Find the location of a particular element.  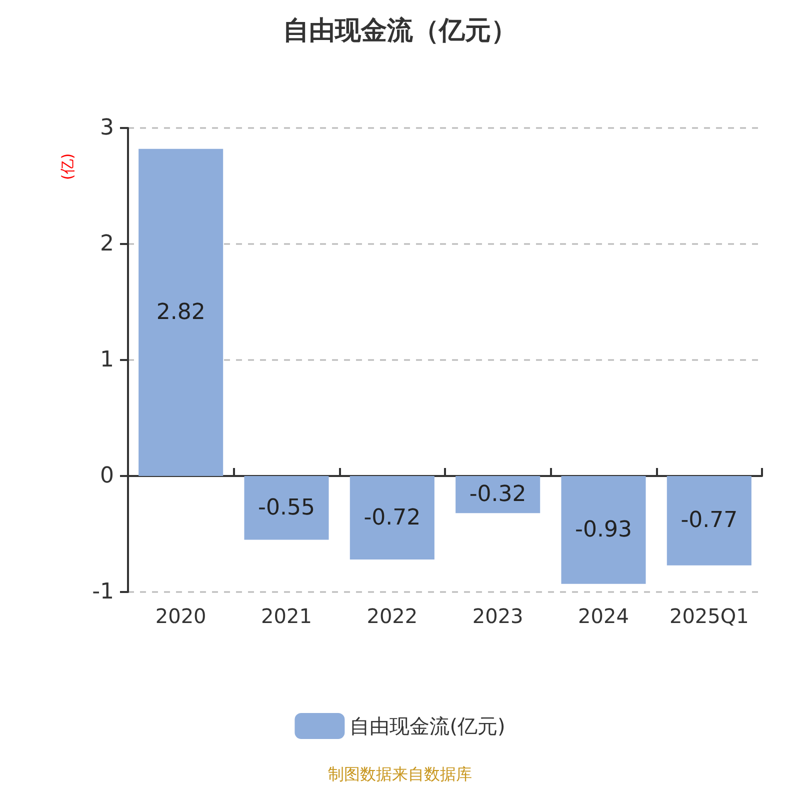

x-tick-label: 2025Q1 is located at coordinates (709, 616).